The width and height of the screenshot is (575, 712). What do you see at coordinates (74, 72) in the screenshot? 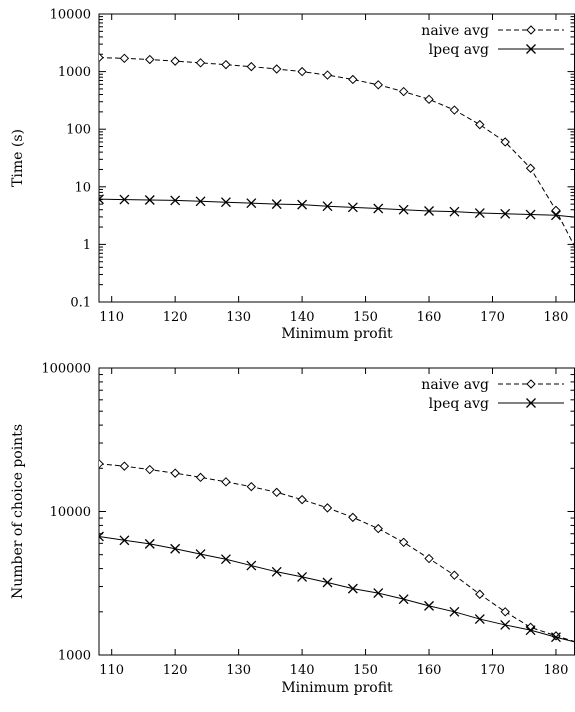
I see `y-tick-label: 1000` at bounding box center [74, 72].